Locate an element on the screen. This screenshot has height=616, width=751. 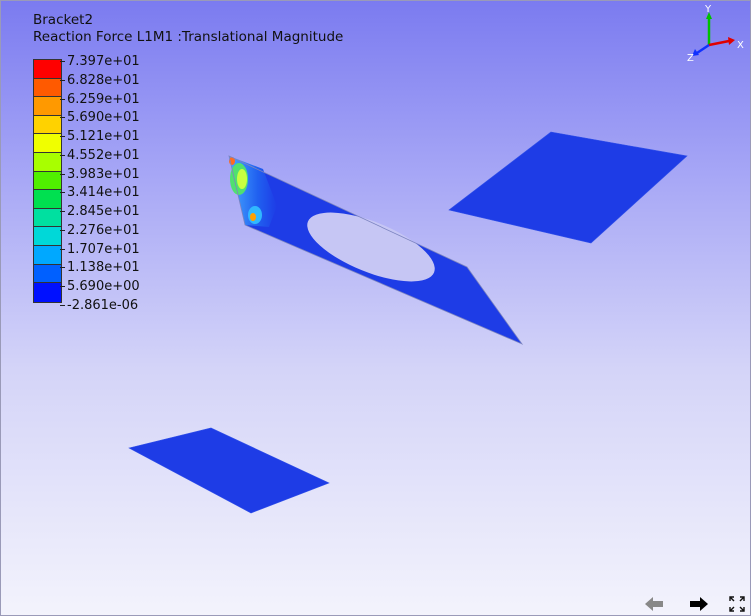
legend-label: 6.259e+01 is located at coordinates (102, 100).